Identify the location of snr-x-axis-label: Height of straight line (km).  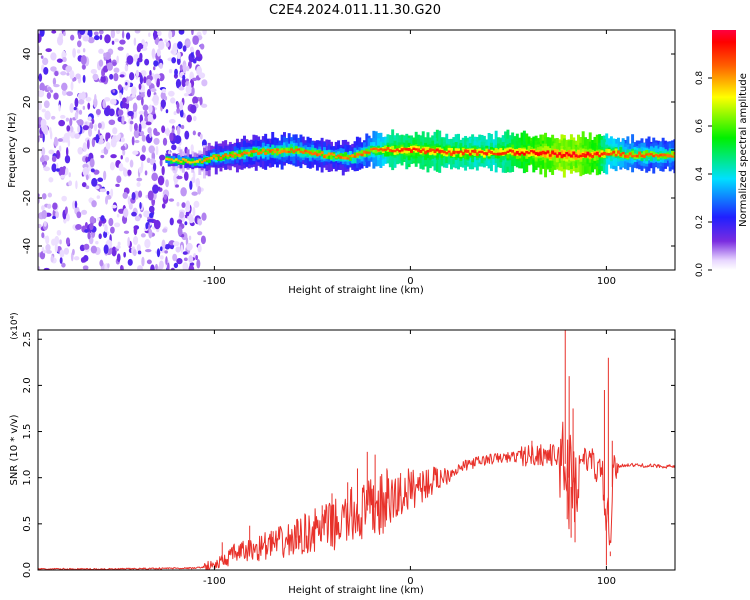
(356, 590).